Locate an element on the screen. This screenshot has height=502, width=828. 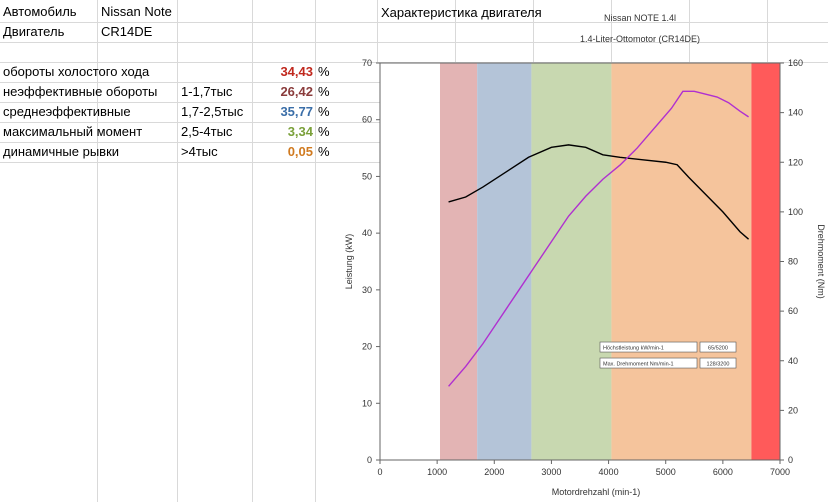
y-tick-label: 50 is located at coordinates (367, 176).